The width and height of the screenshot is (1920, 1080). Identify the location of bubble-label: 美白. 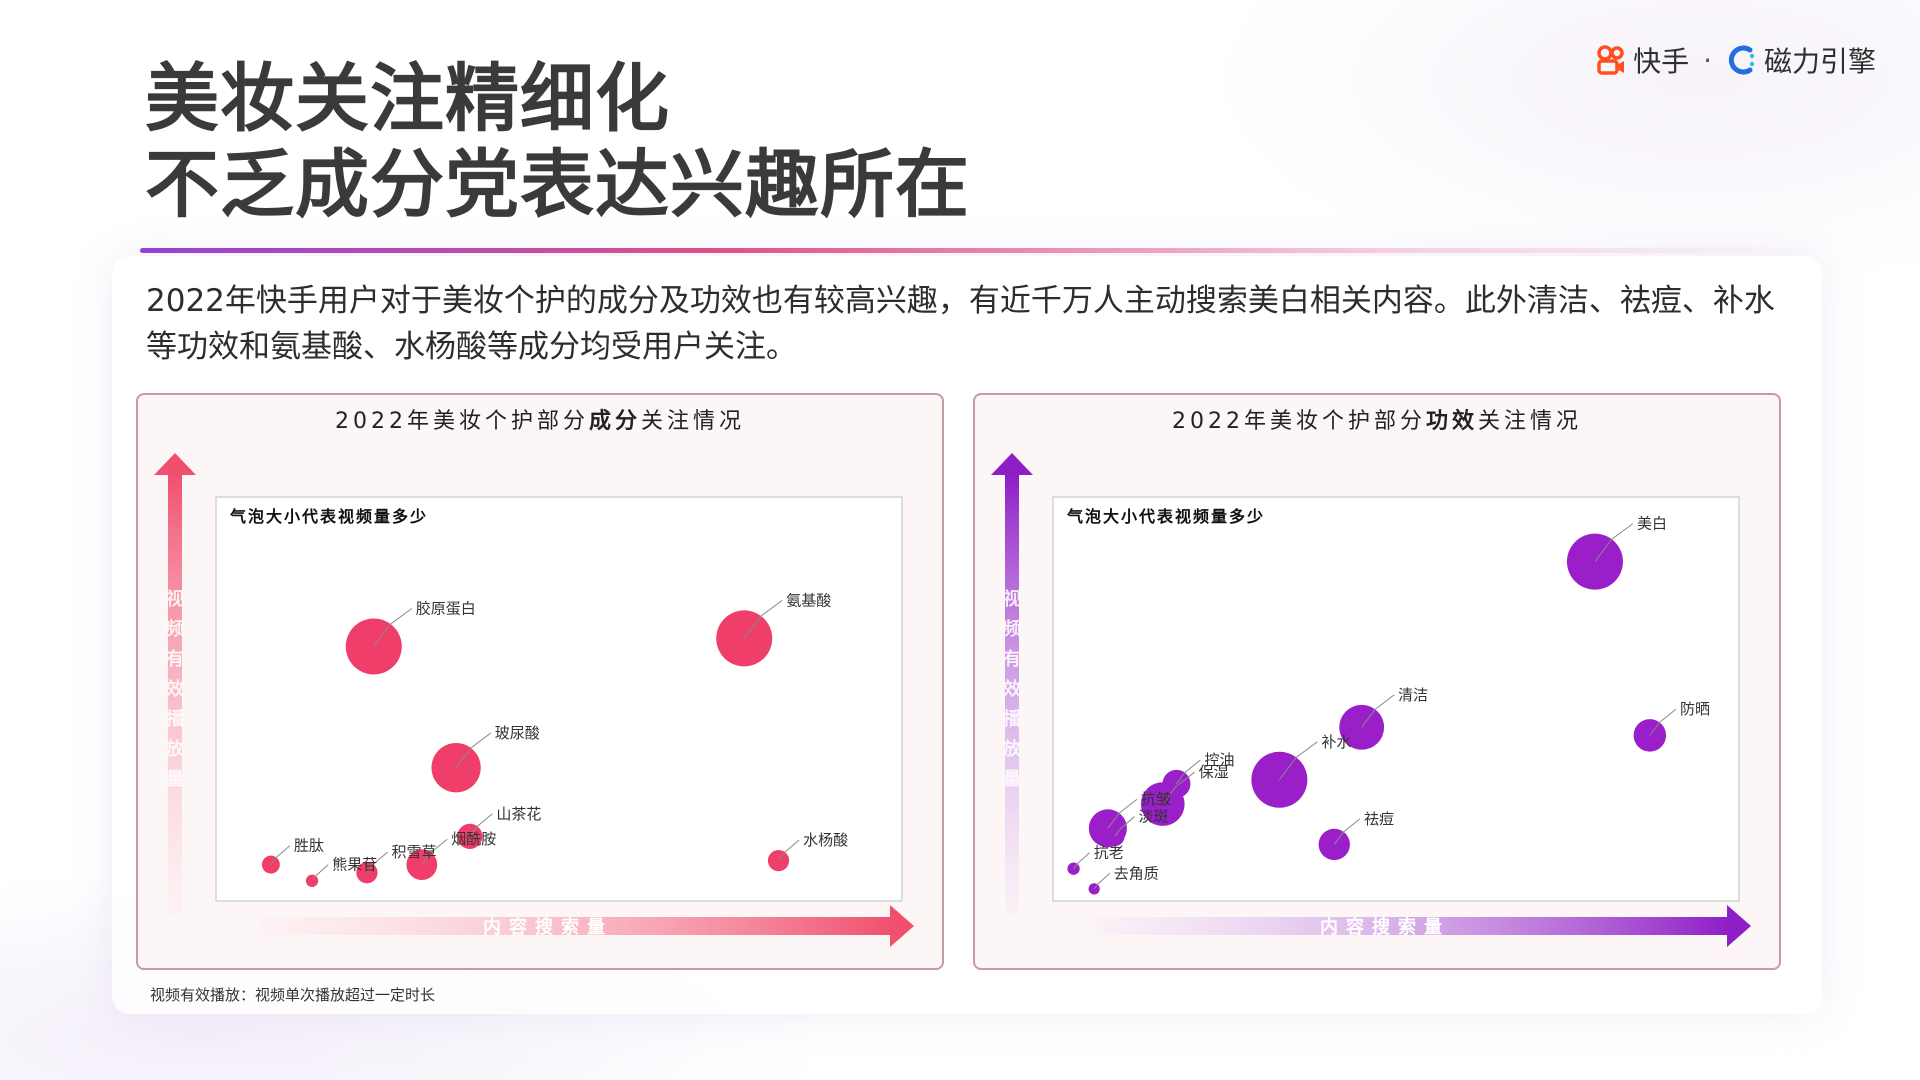
(1652, 524).